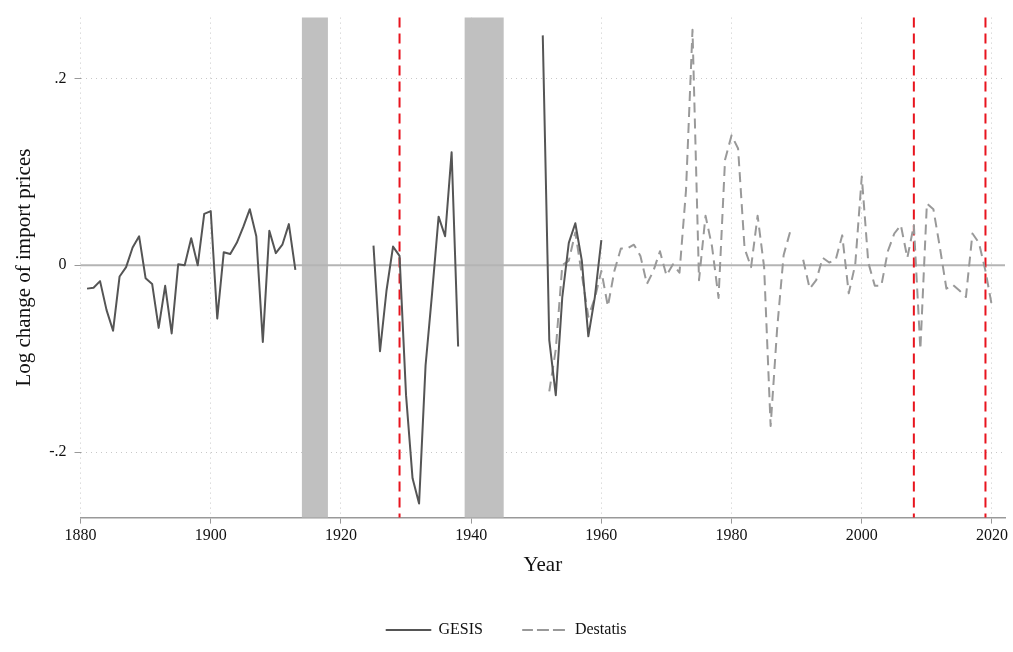 The image size is (1013, 652). Describe the element at coordinates (471, 535) in the screenshot. I see `x-tick-label: 1940` at that location.